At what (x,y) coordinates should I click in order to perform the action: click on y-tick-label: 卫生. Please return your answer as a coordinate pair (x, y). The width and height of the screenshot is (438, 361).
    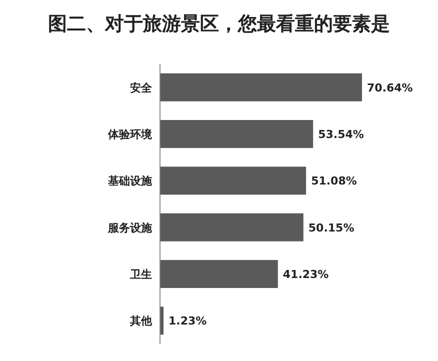
    Looking at the image, I should click on (140, 274).